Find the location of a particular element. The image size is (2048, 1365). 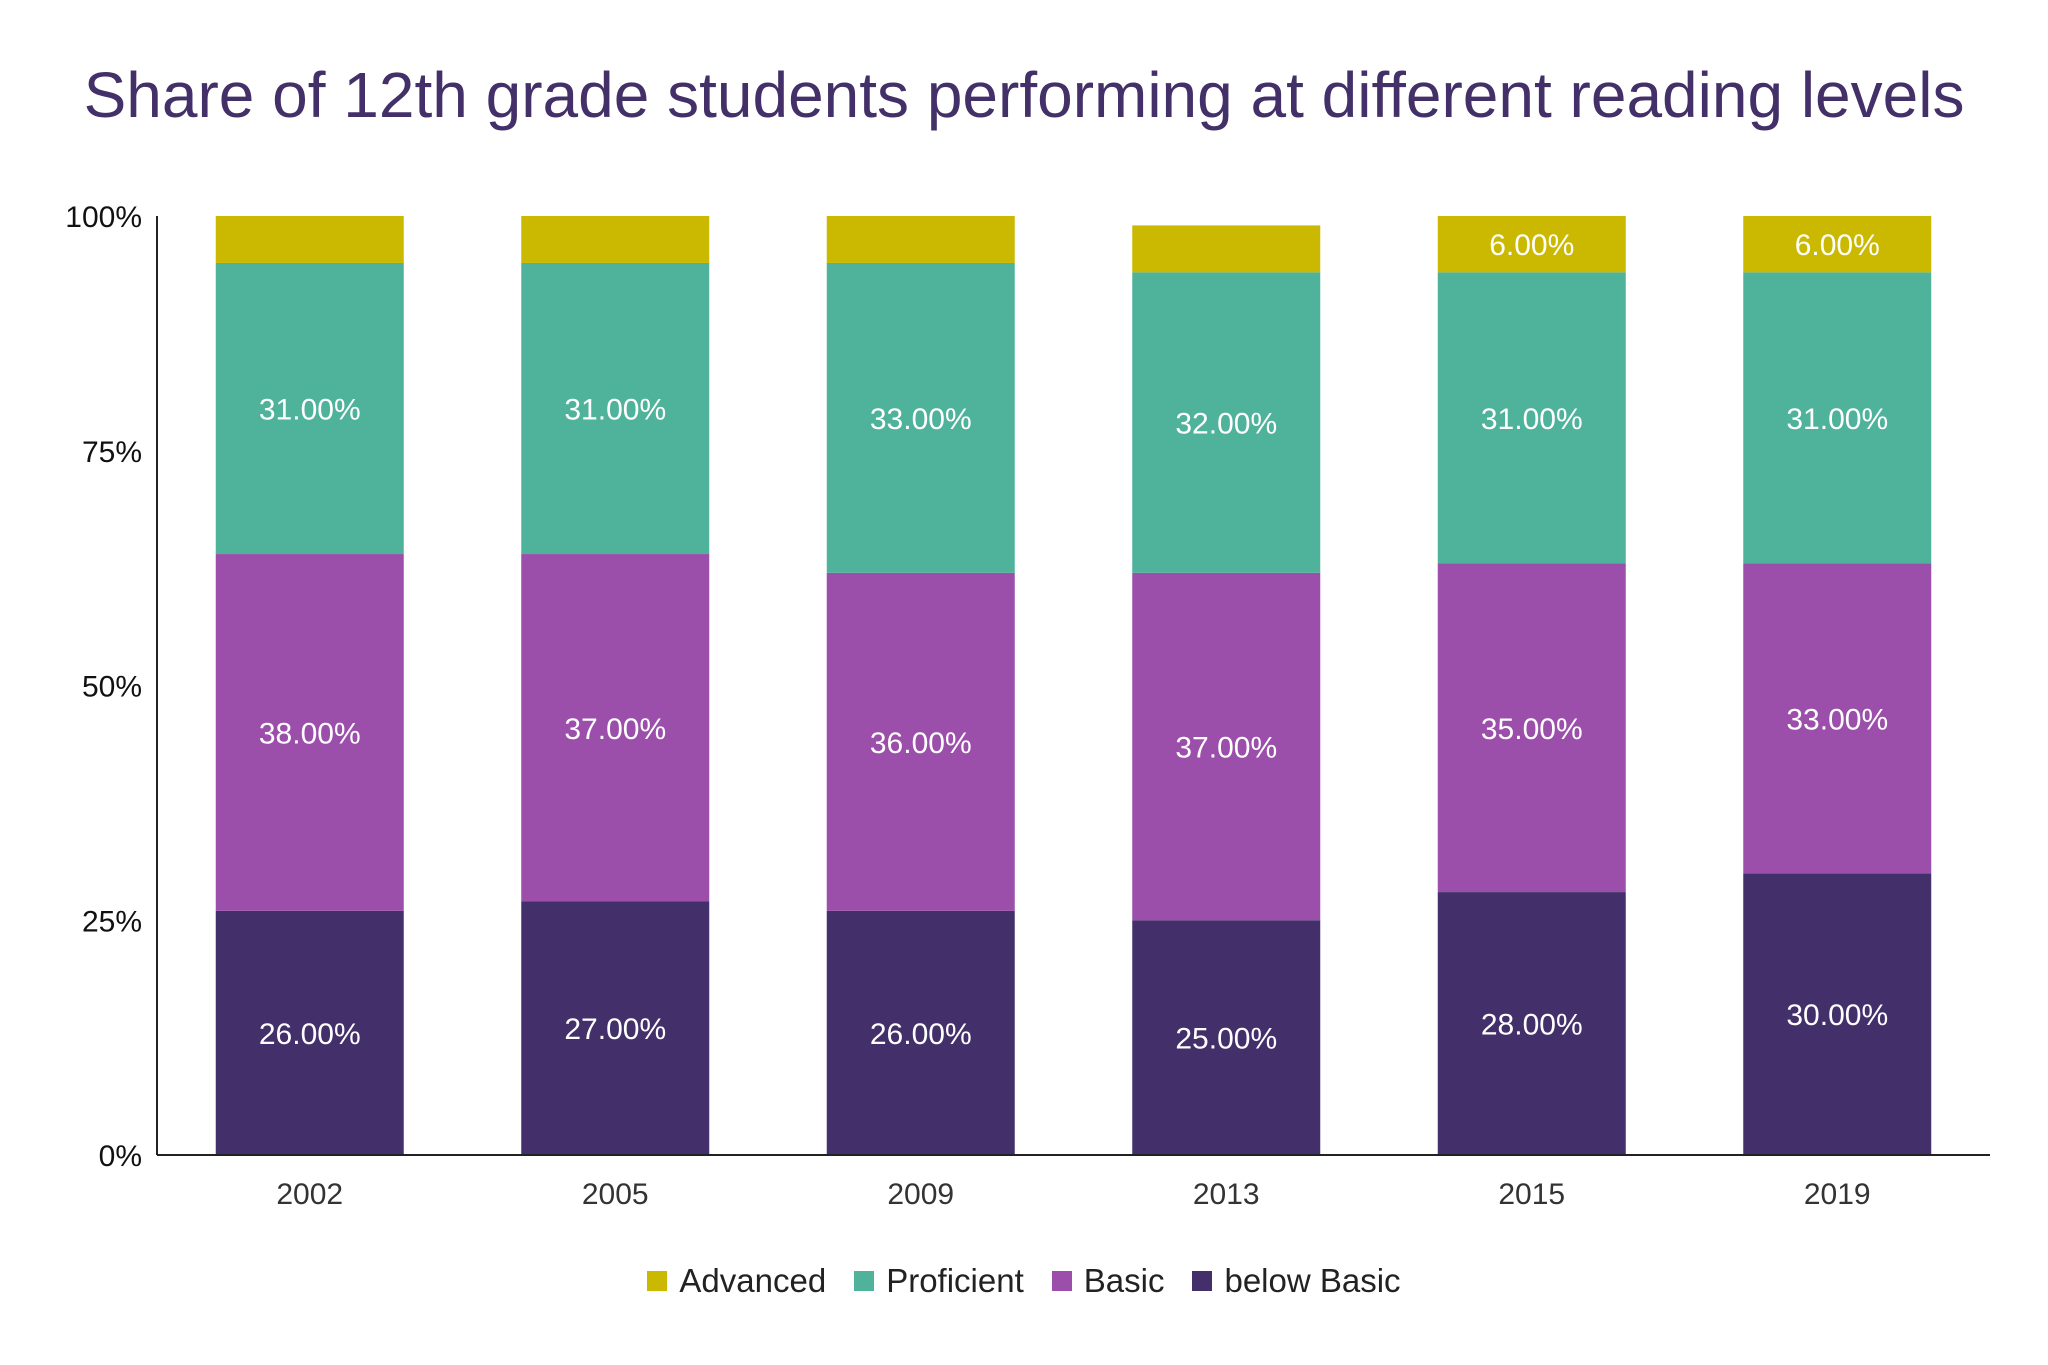

y-tick-label-0: 0% is located at coordinates (120, 1156).